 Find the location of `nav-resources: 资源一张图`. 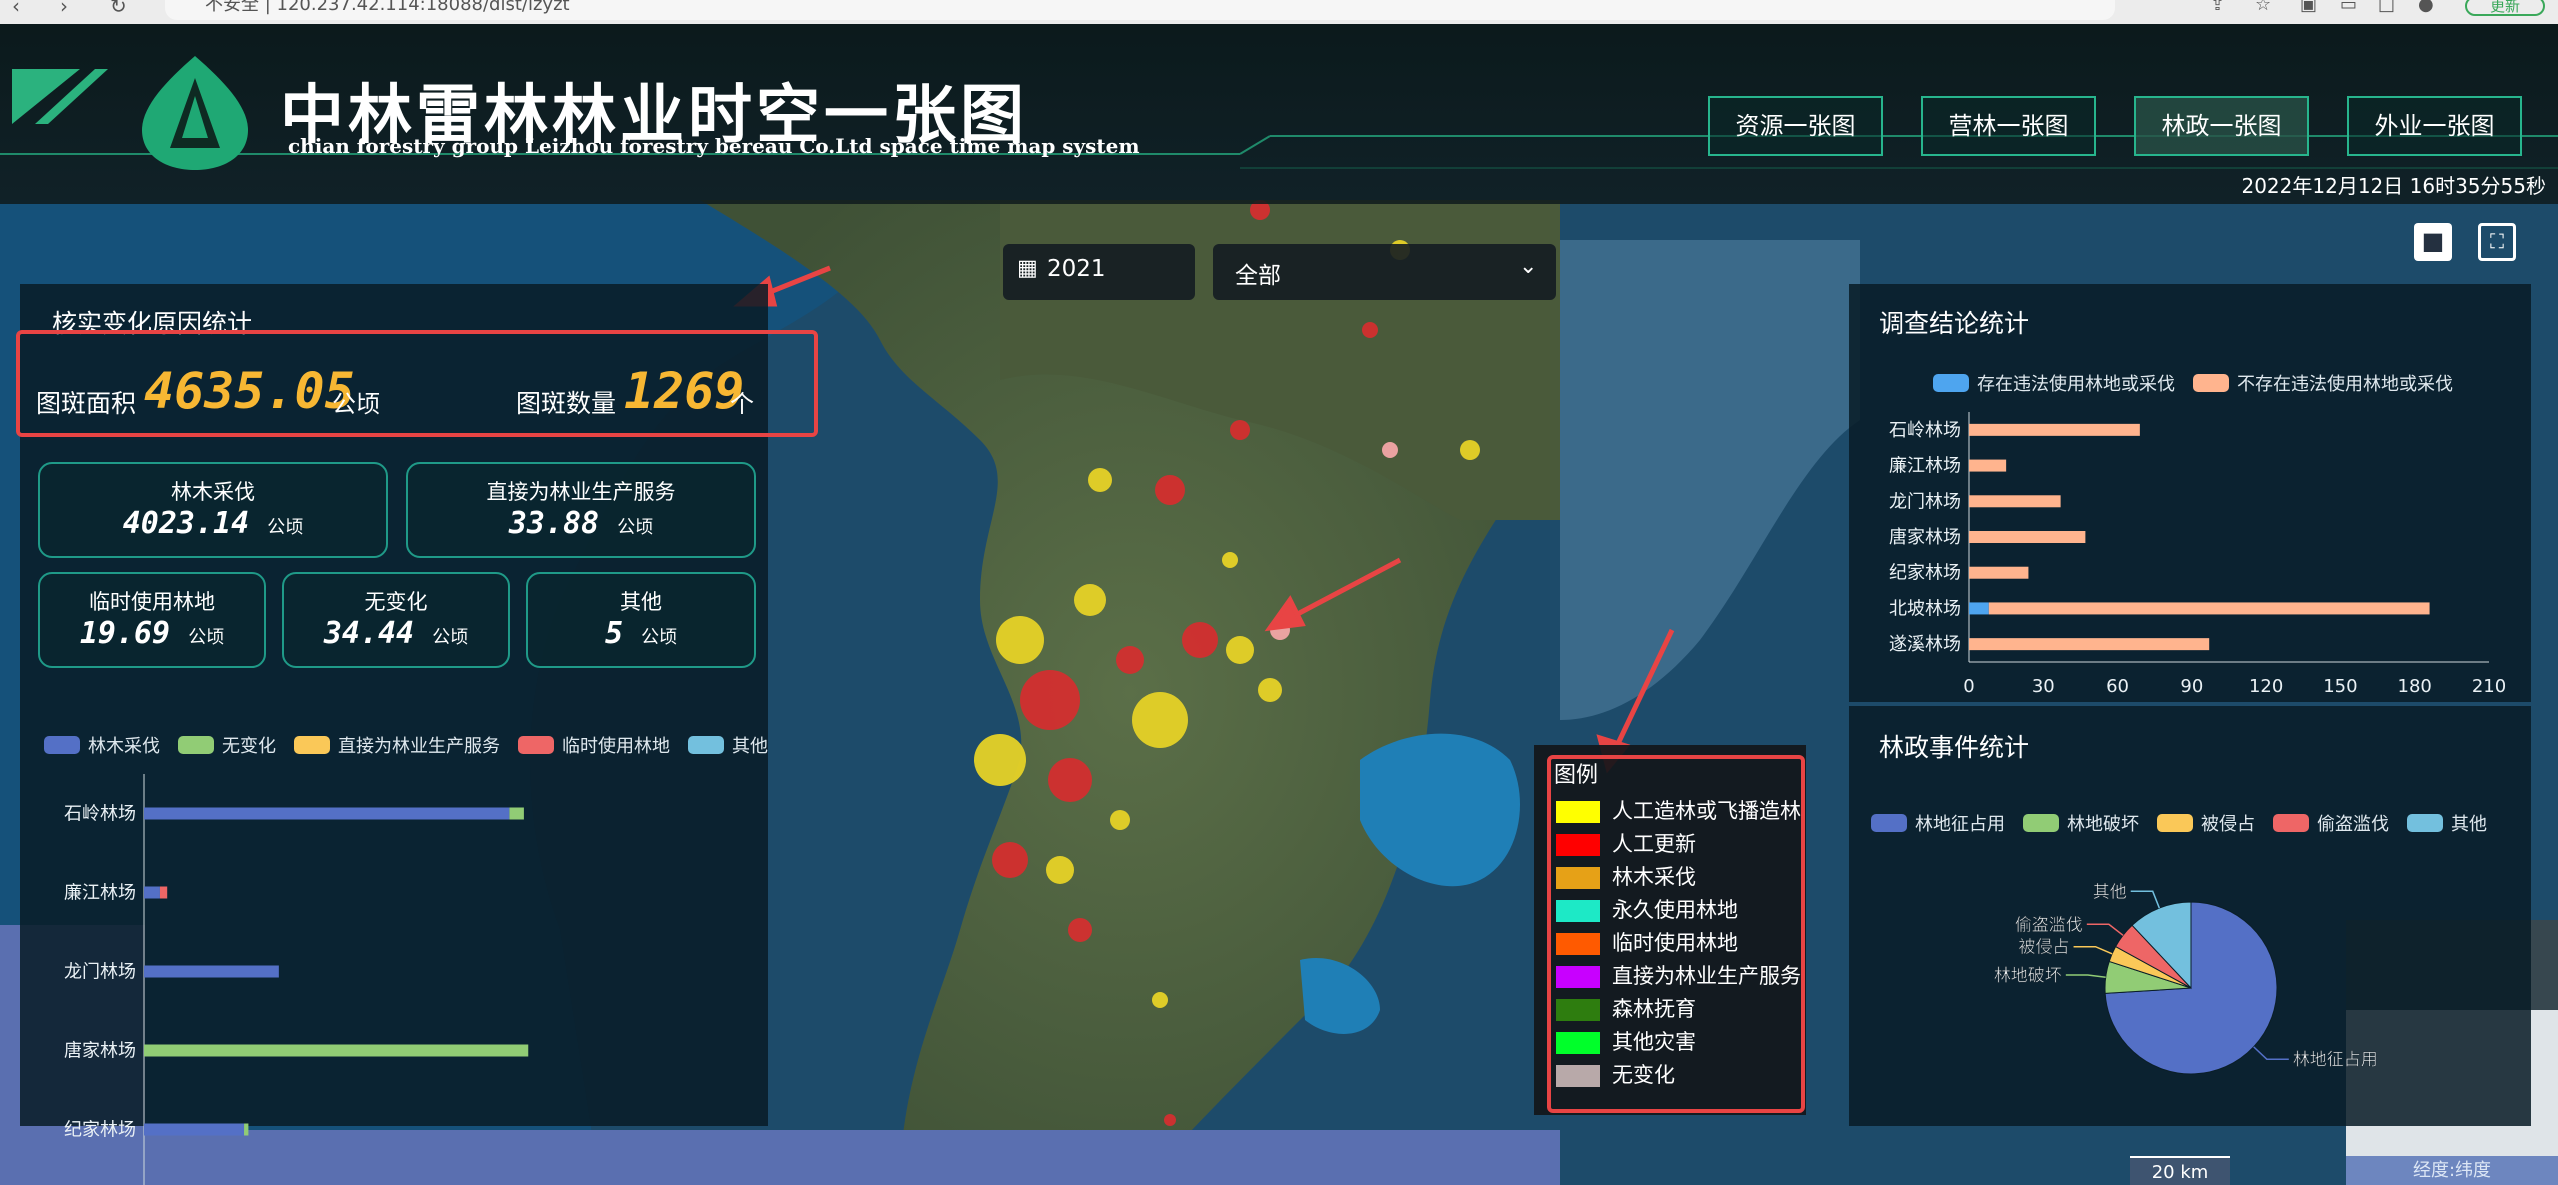

nav-resources: 资源一张图 is located at coordinates (1795, 126).